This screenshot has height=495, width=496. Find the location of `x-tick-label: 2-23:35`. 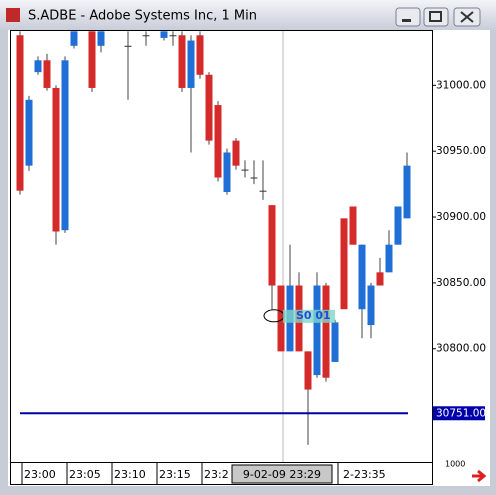

x-tick-label: 2-23:35 is located at coordinates (364, 474).